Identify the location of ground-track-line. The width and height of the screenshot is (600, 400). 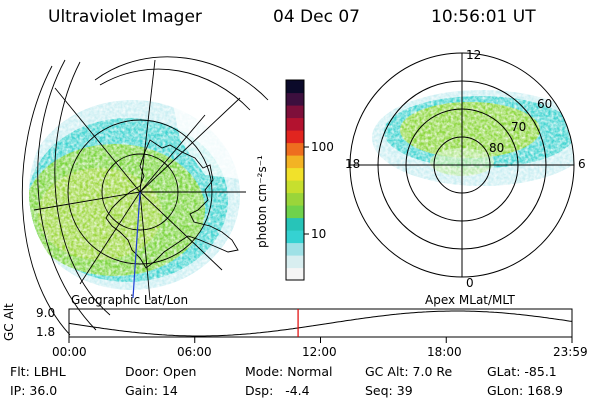
(136, 245).